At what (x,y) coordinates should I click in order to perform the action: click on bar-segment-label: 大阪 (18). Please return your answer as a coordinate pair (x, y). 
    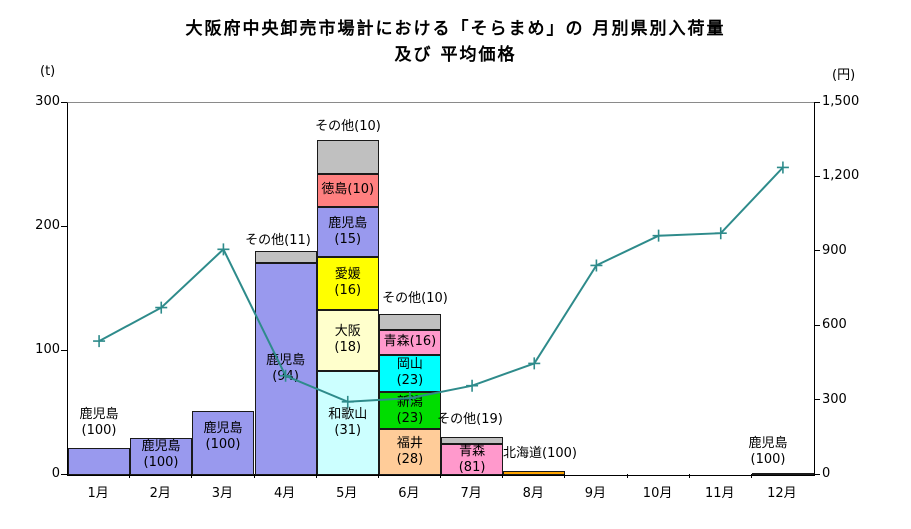
    Looking at the image, I should click on (348, 340).